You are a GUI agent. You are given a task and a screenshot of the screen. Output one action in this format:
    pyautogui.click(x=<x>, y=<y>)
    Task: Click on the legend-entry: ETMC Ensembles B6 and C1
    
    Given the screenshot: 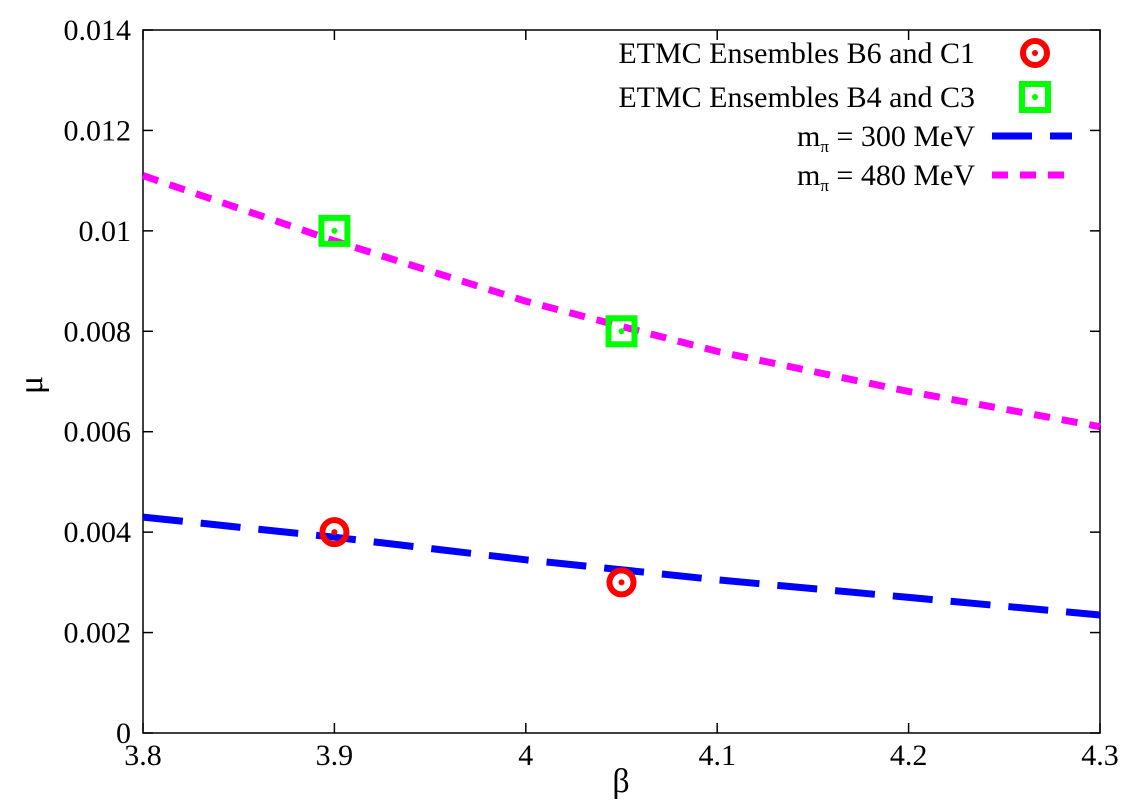 What is the action you would take?
    pyautogui.click(x=834, y=53)
    